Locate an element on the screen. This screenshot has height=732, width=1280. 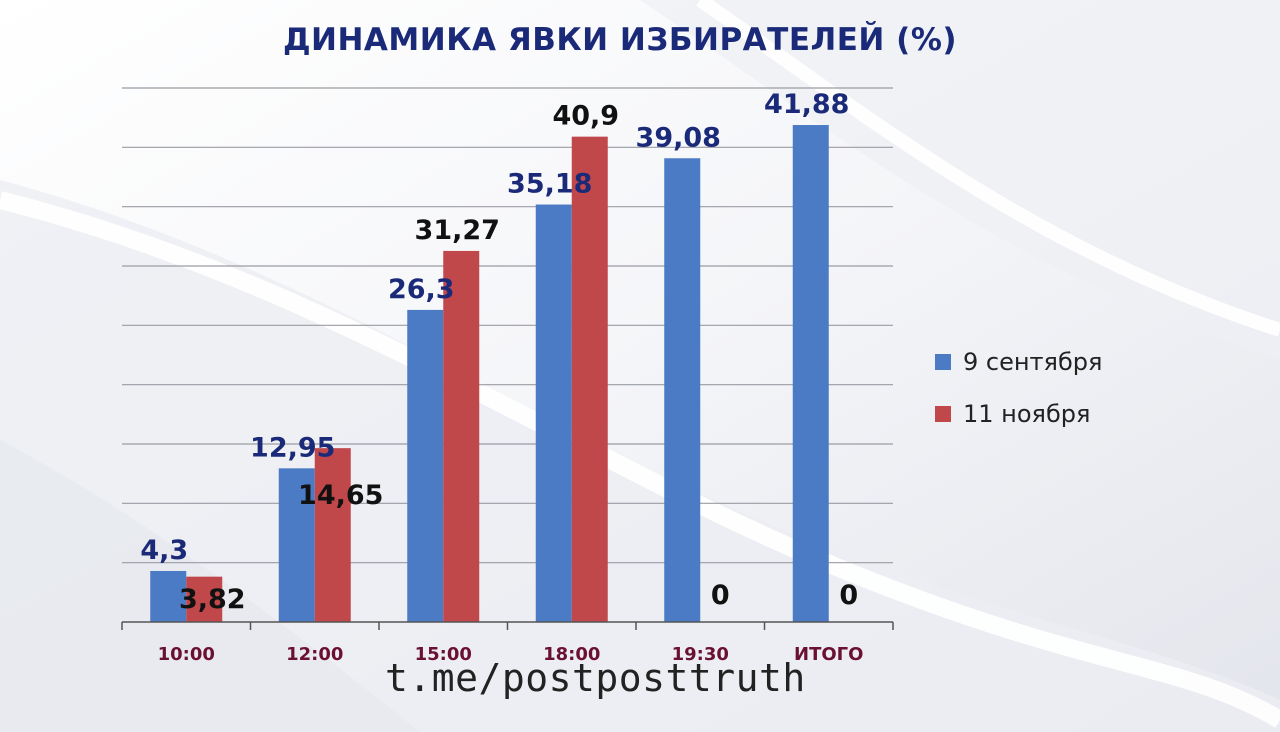
legend-item-series-2: 11 ноября is located at coordinates (1018, 414).